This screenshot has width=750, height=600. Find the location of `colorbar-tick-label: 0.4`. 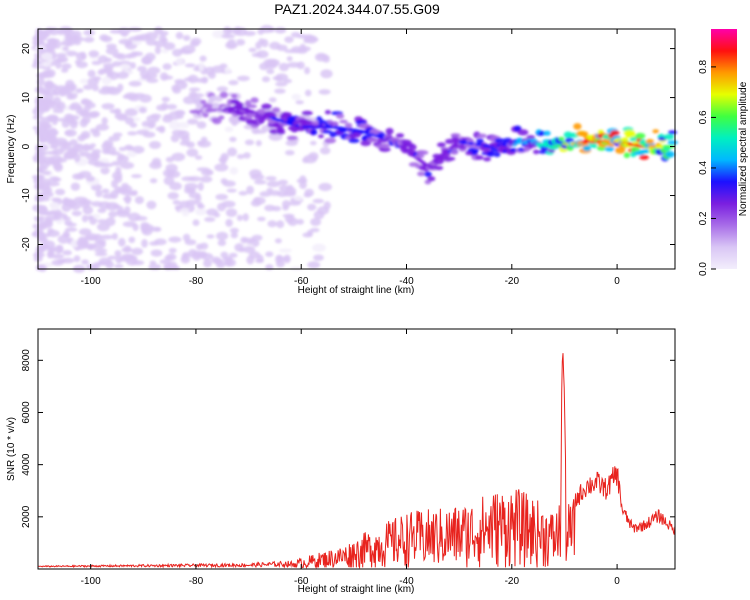

colorbar-tick-label: 0.4 is located at coordinates (703, 168).